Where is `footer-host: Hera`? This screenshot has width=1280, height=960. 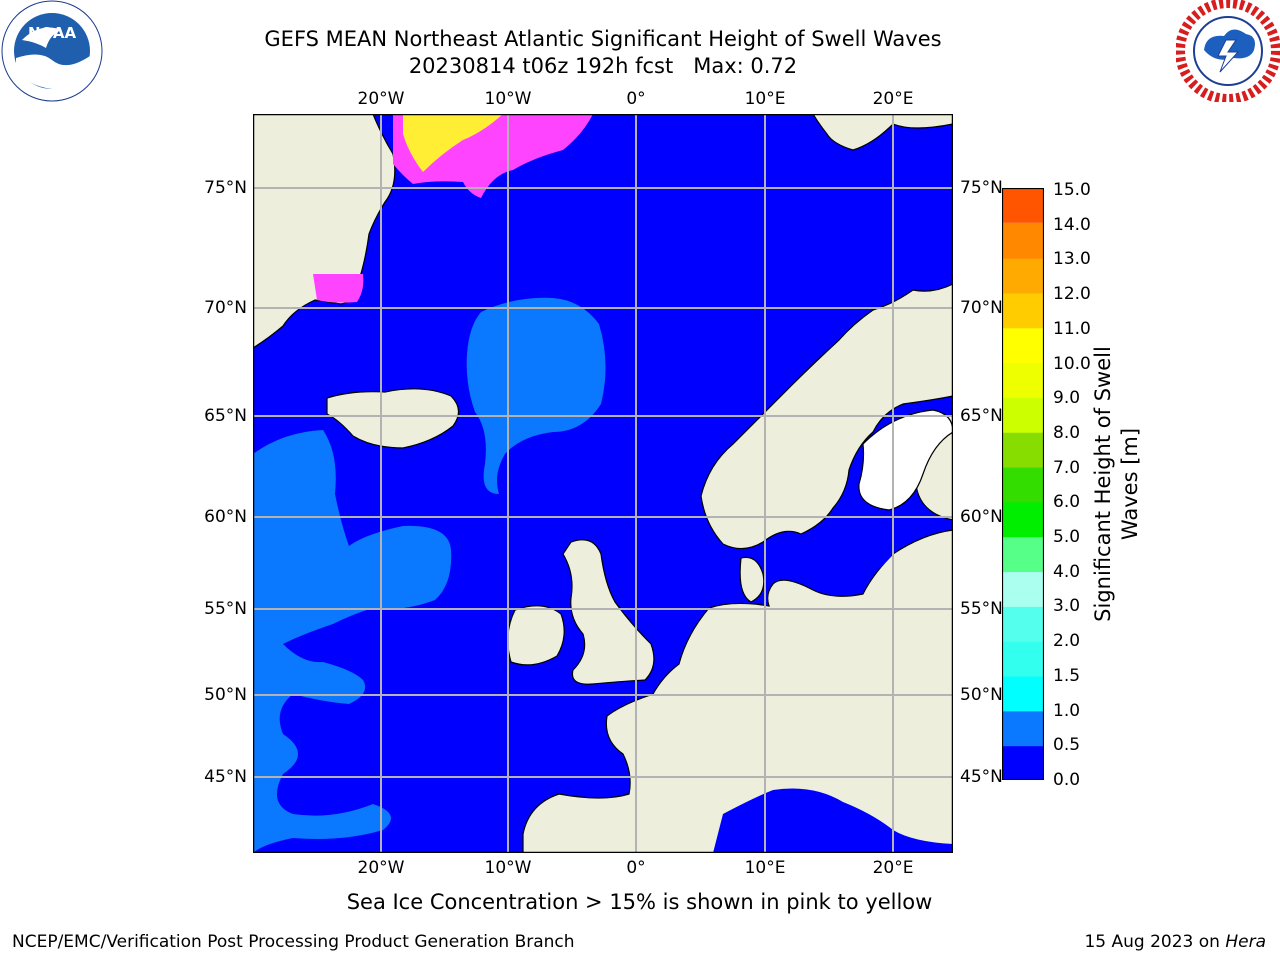 footer-host: Hera is located at coordinates (1245, 942).